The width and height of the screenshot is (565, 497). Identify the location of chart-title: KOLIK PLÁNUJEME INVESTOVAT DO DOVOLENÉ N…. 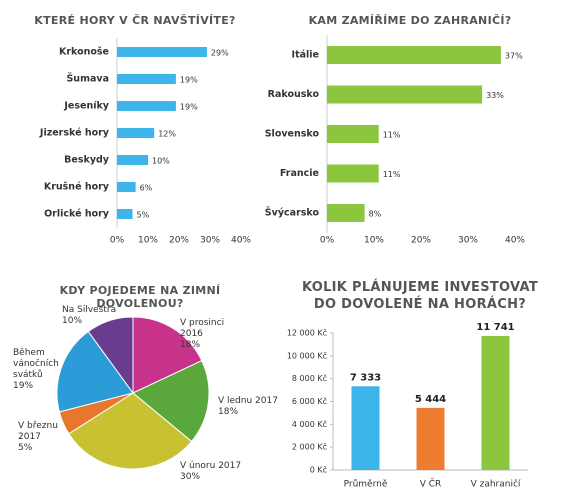
(420, 296).